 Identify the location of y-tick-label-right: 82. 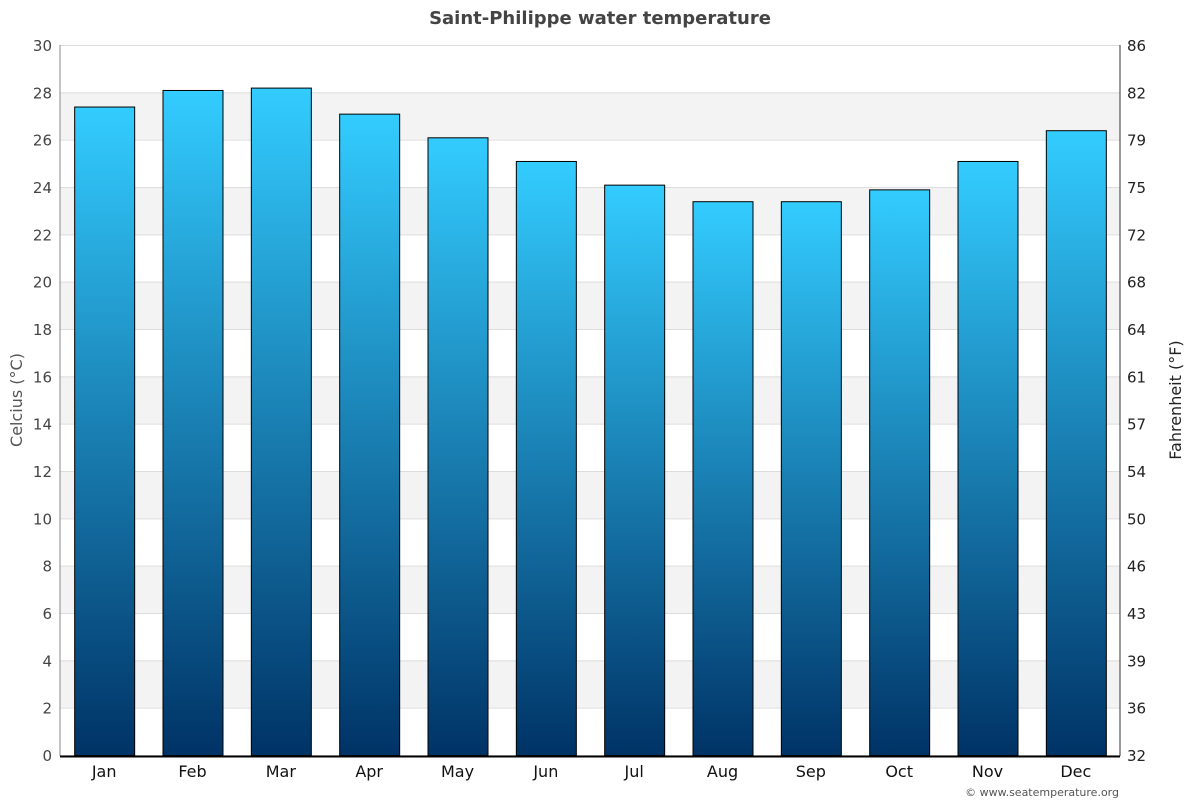
(1136, 93).